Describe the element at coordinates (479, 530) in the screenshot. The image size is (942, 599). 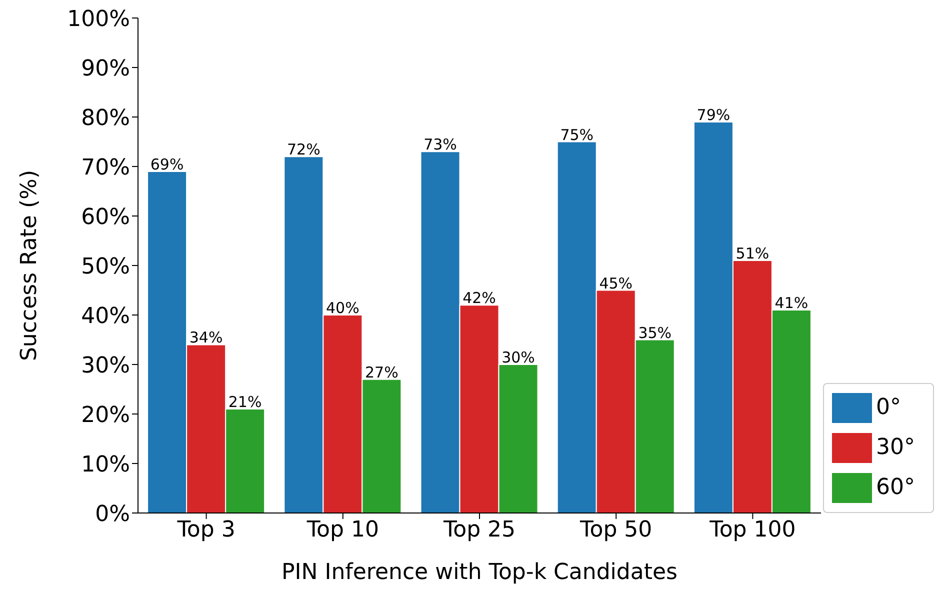
I see `x-tick-label: Top 25` at that location.